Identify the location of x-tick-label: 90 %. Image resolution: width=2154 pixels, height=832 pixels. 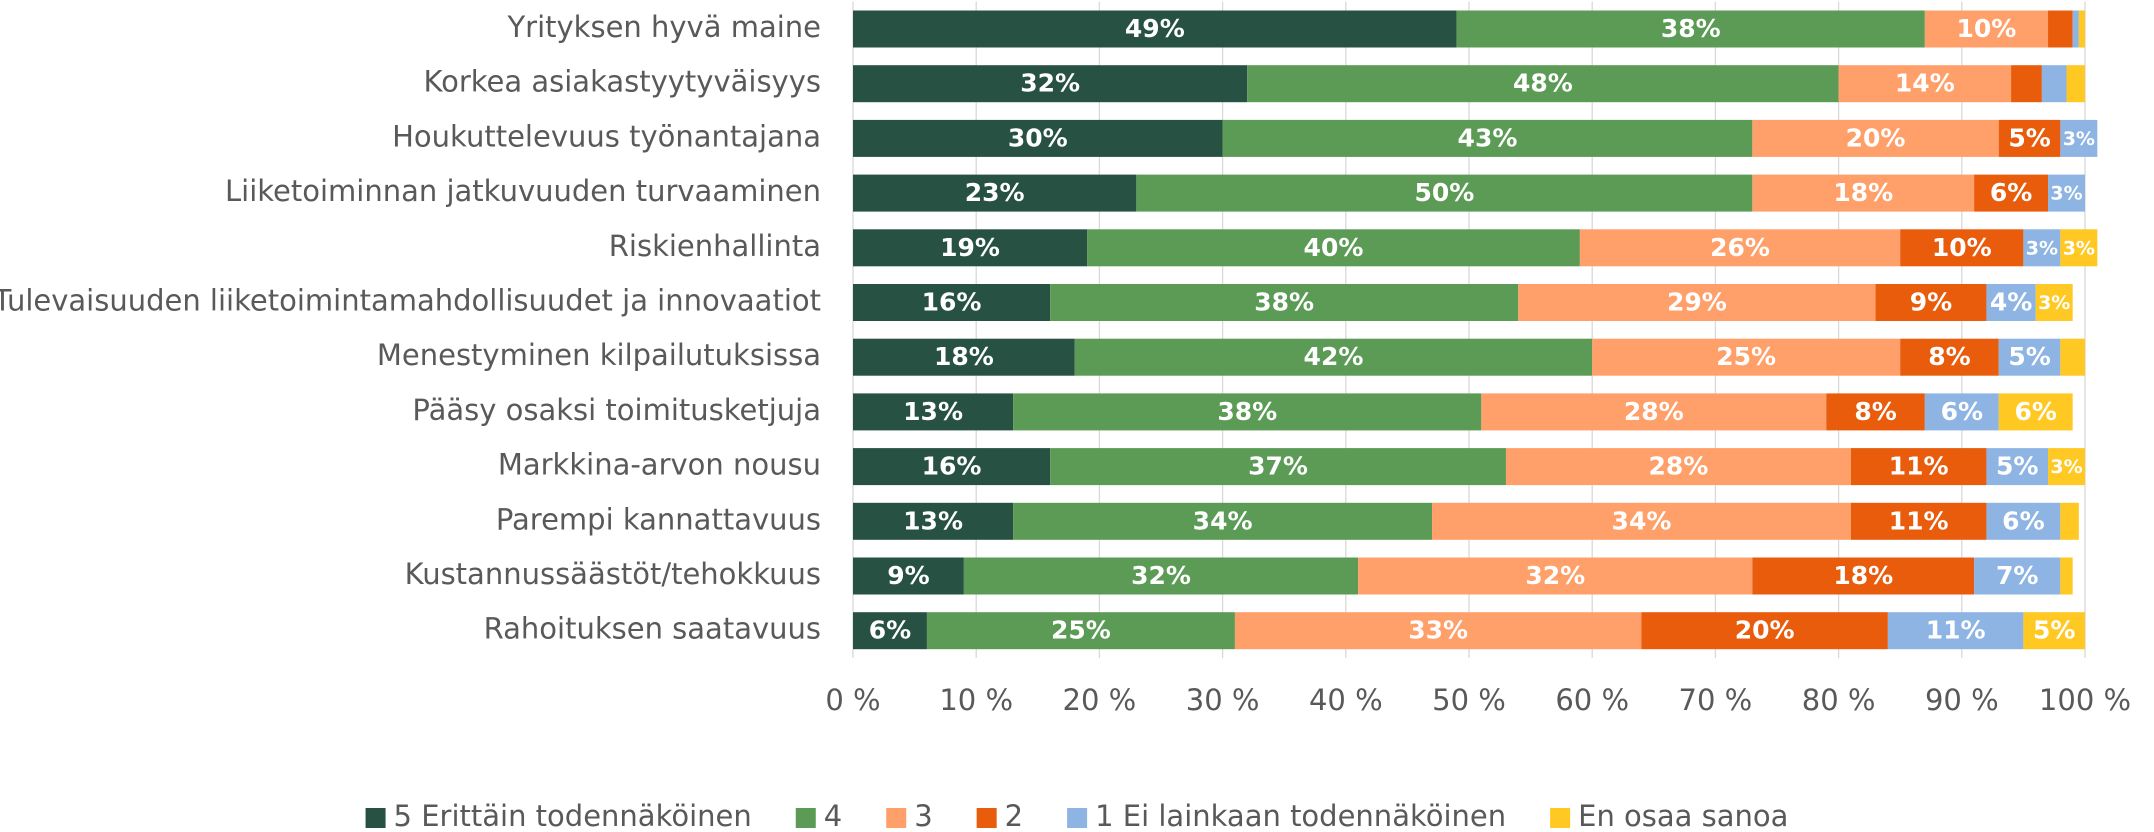
(1962, 700).